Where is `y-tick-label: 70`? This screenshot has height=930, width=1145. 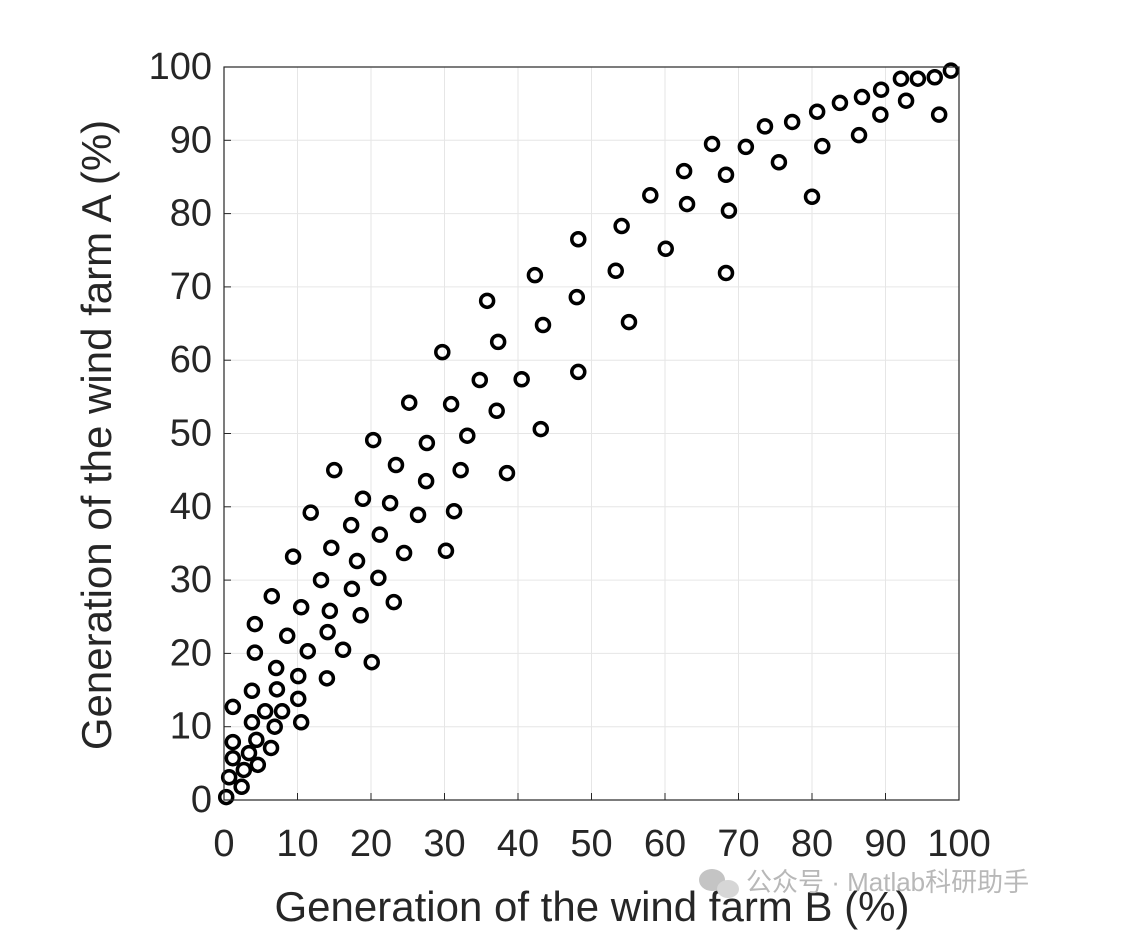
y-tick-label: 70 is located at coordinates (191, 287).